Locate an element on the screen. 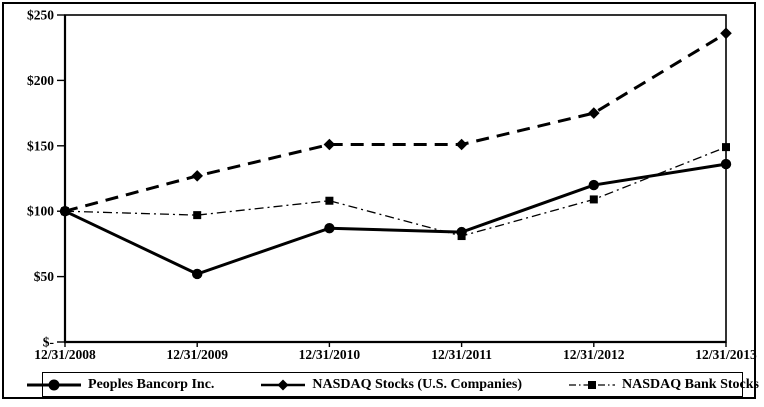  legend-item-nasdaq-stocks: NASDAQ Stocks (U.S. Companies) is located at coordinates (391, 385).